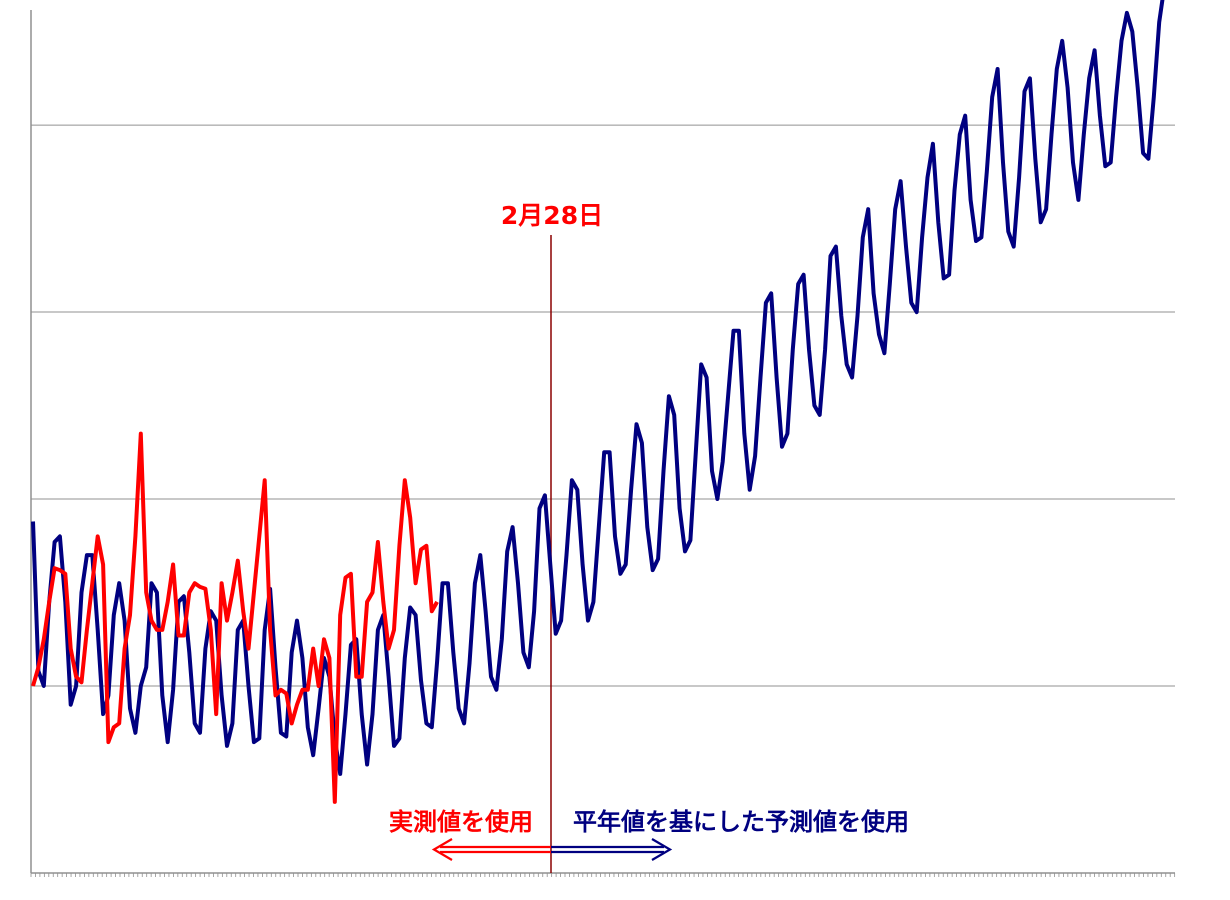  What do you see at coordinates (491, 849) in the screenshot?
I see `actual-range-arrow` at bounding box center [491, 849].